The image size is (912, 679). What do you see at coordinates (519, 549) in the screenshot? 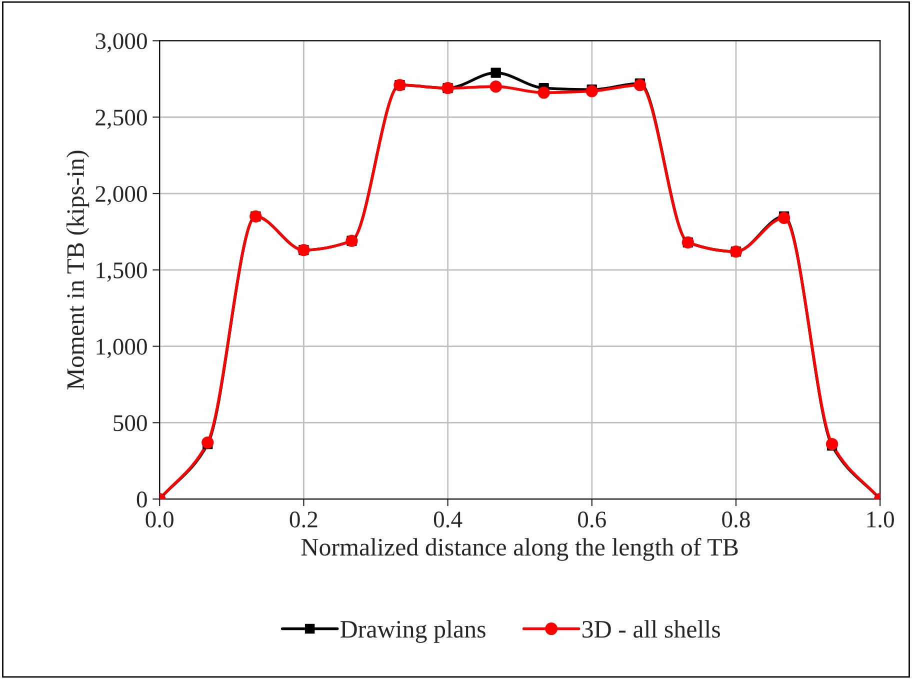
I see `x-axis-title: Normalized distance along the length of TB` at bounding box center [519, 549].